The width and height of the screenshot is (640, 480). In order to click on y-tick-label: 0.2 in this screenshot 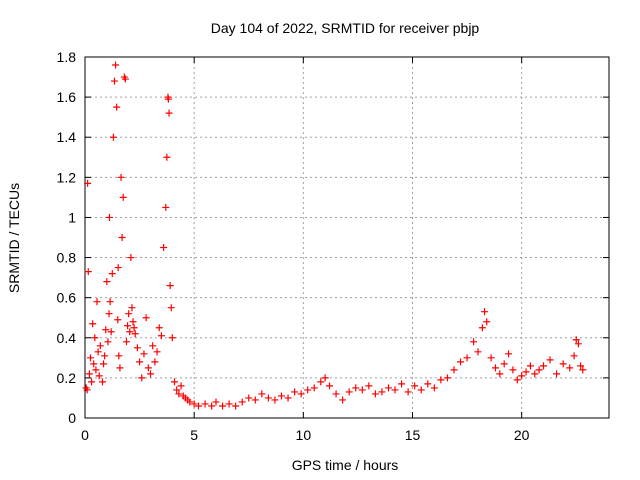, I will do `click(67, 378)`.